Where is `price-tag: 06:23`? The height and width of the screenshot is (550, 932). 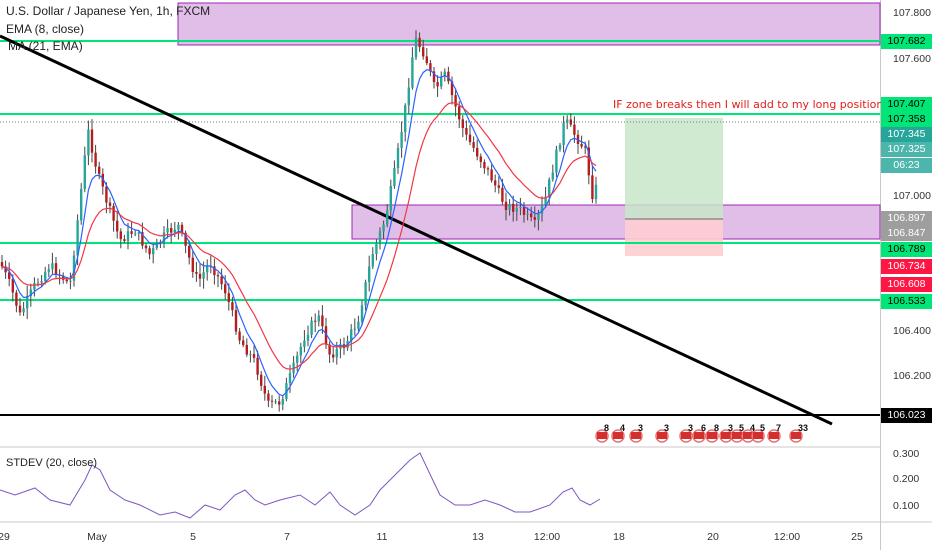 price-tag: 06:23 is located at coordinates (906, 165).